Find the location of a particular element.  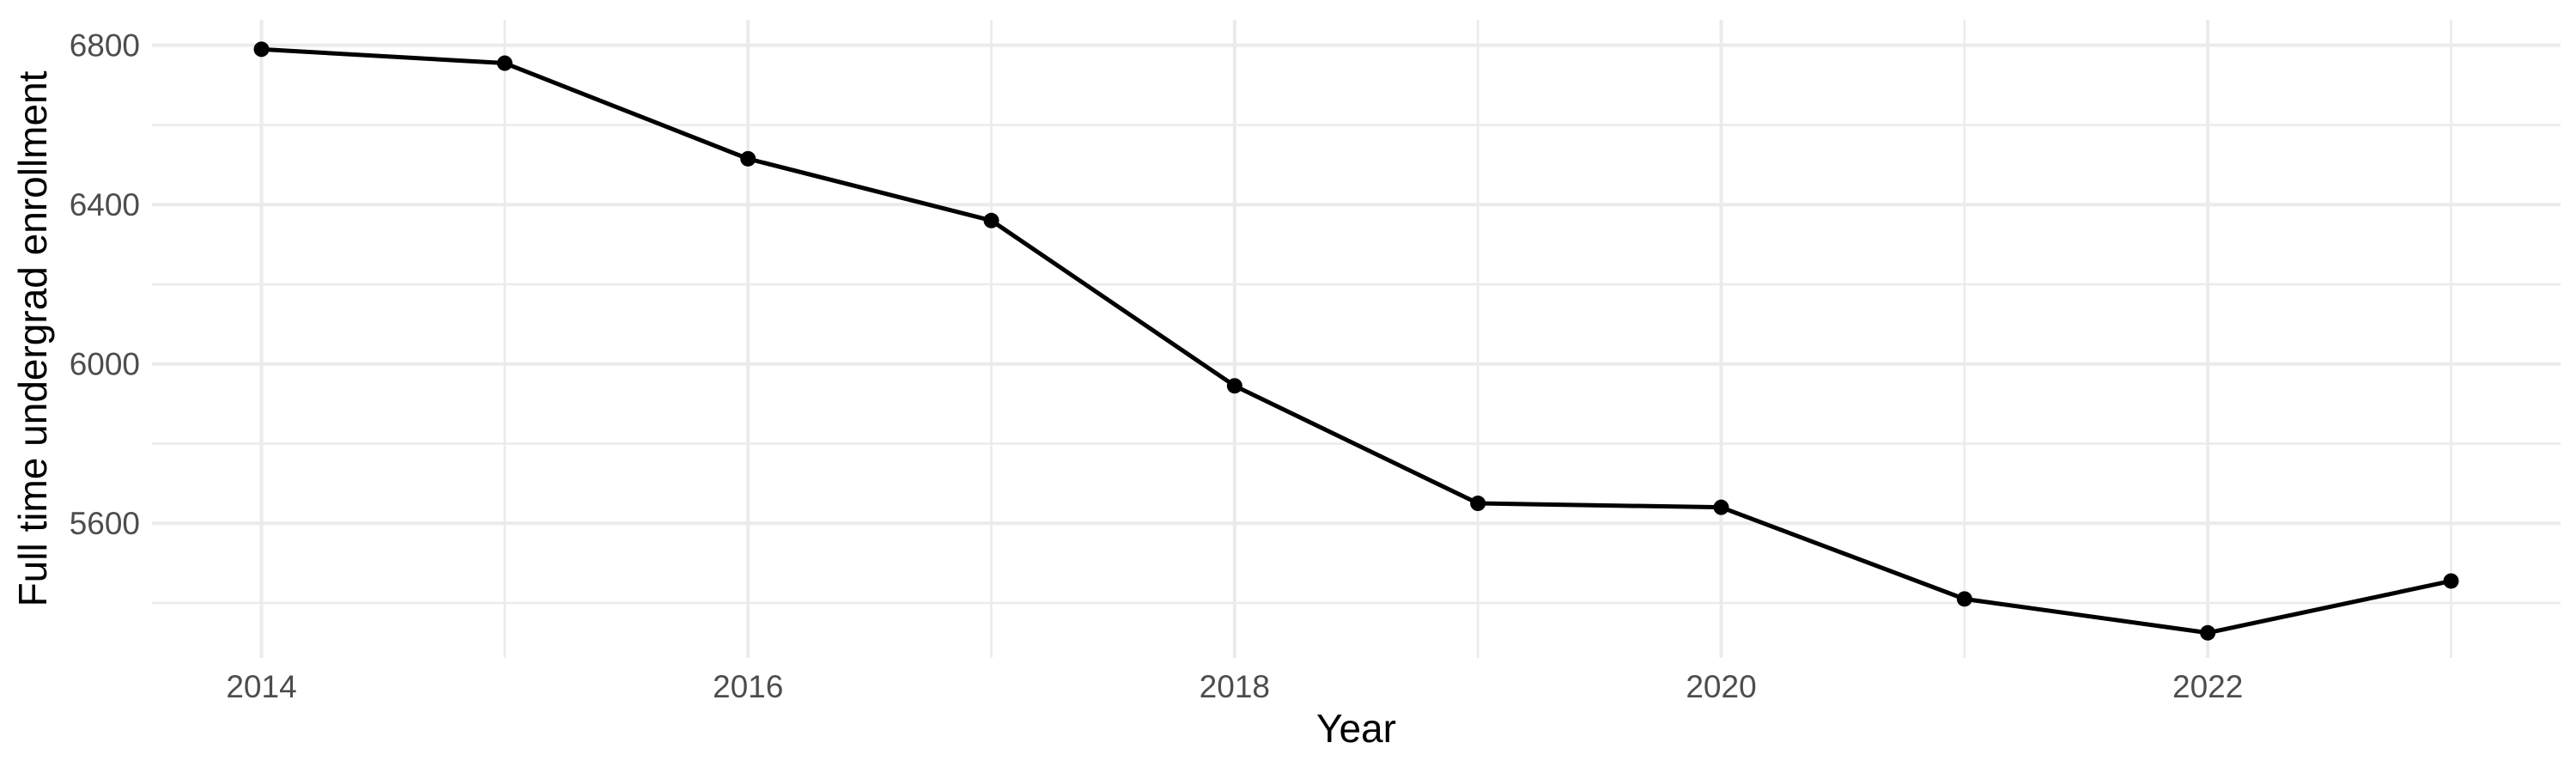

y-tick-label: 6800 is located at coordinates (105, 46).